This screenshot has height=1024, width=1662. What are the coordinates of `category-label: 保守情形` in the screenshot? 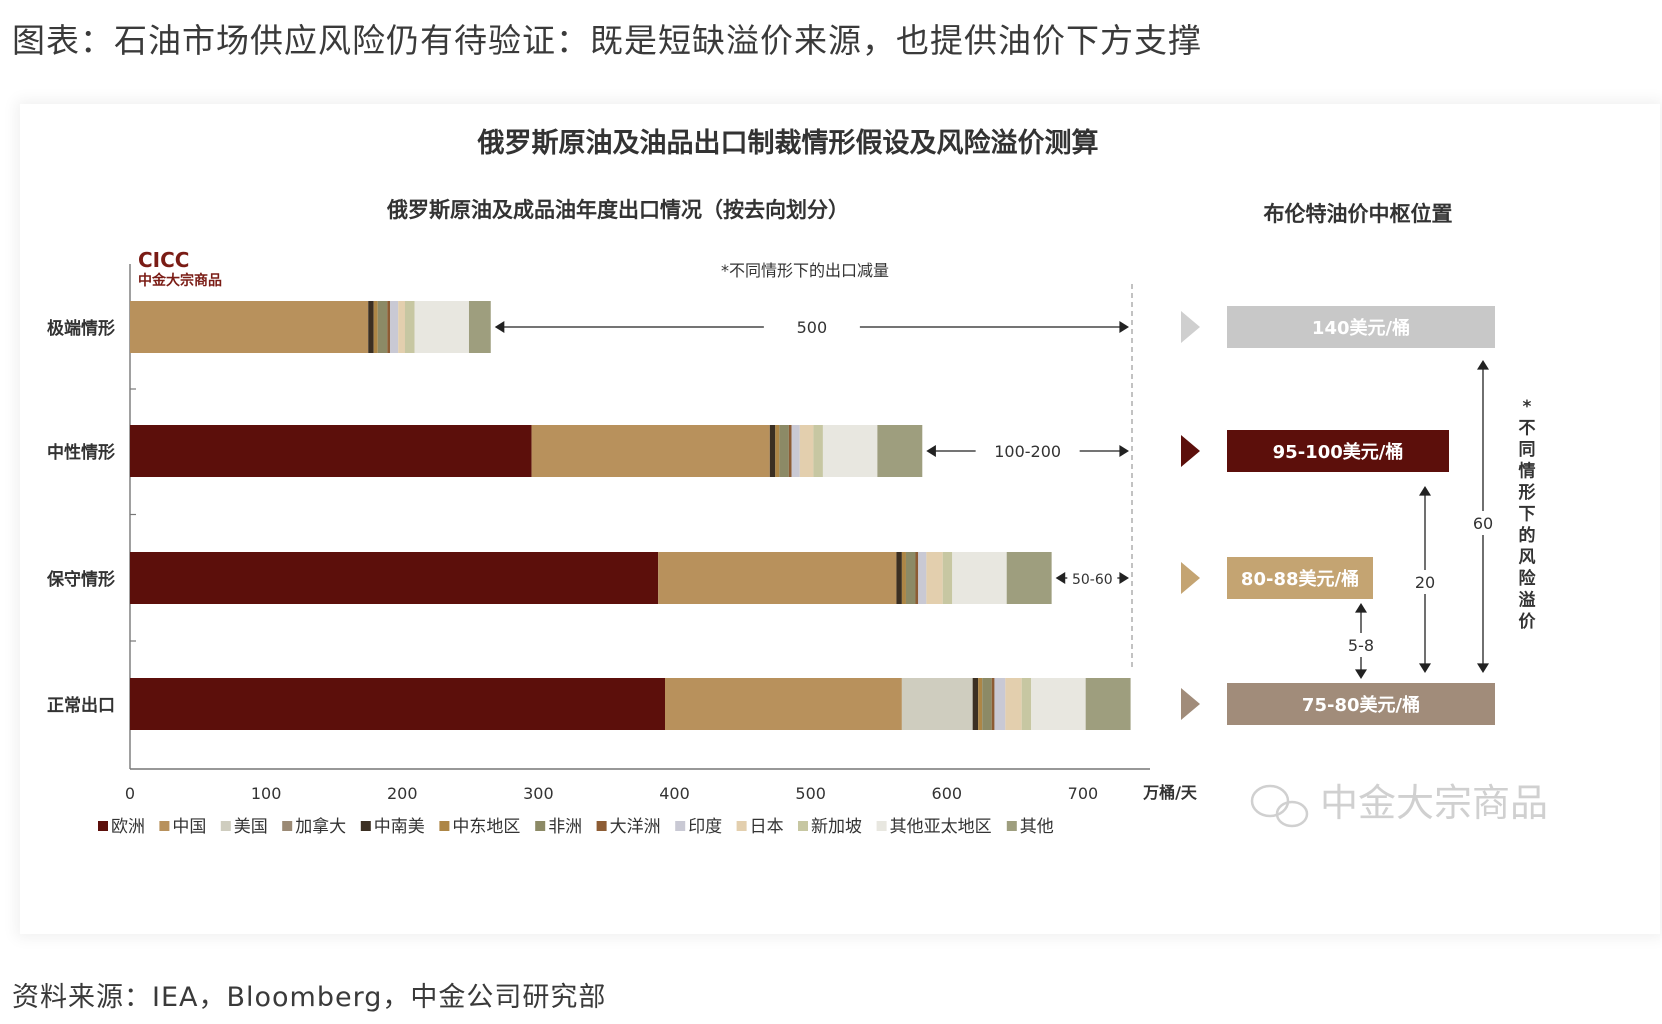 It's located at (80, 579).